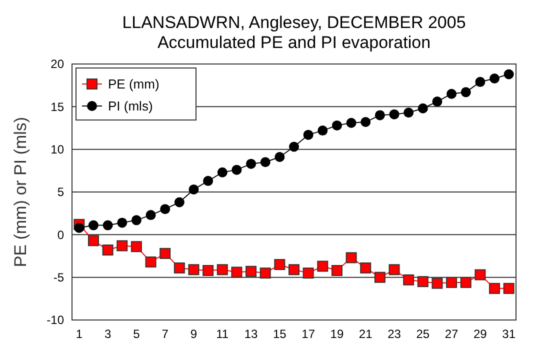 The width and height of the screenshot is (536, 356). Describe the element at coordinates (79, 334) in the screenshot. I see `x-tick-label: 1` at that location.